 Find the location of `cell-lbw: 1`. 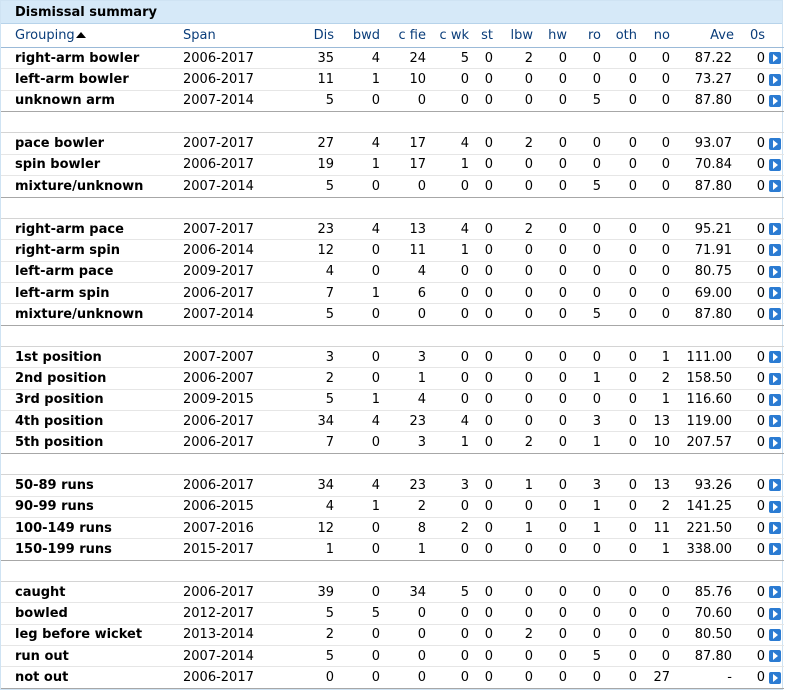

cell-lbw: 1 is located at coordinates (513, 528).